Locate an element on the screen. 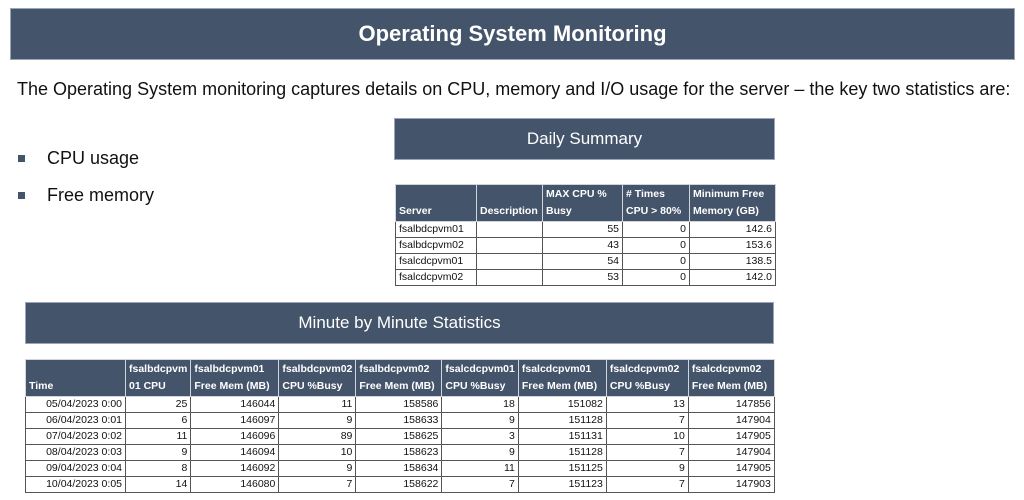 This screenshot has height=500, width=1024. table-row: fsalbdcpvm01 55 0 142.6 is located at coordinates (585, 229).